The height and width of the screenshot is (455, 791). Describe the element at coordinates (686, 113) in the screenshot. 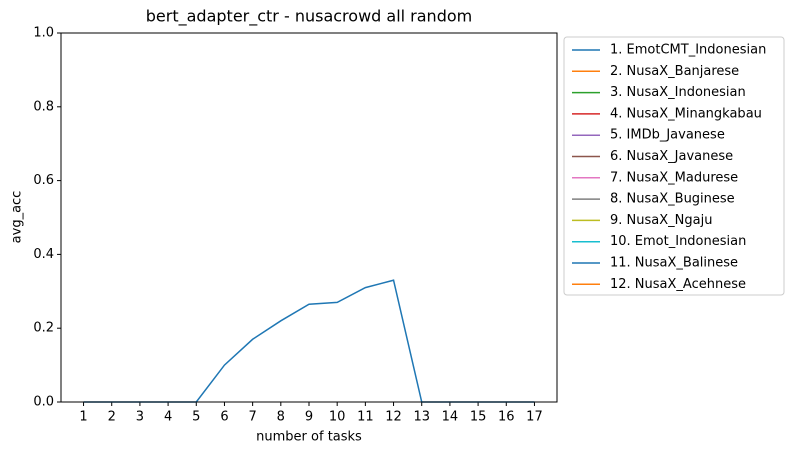

I see `legend-label: 4. NusaX_Minangkabau` at that location.